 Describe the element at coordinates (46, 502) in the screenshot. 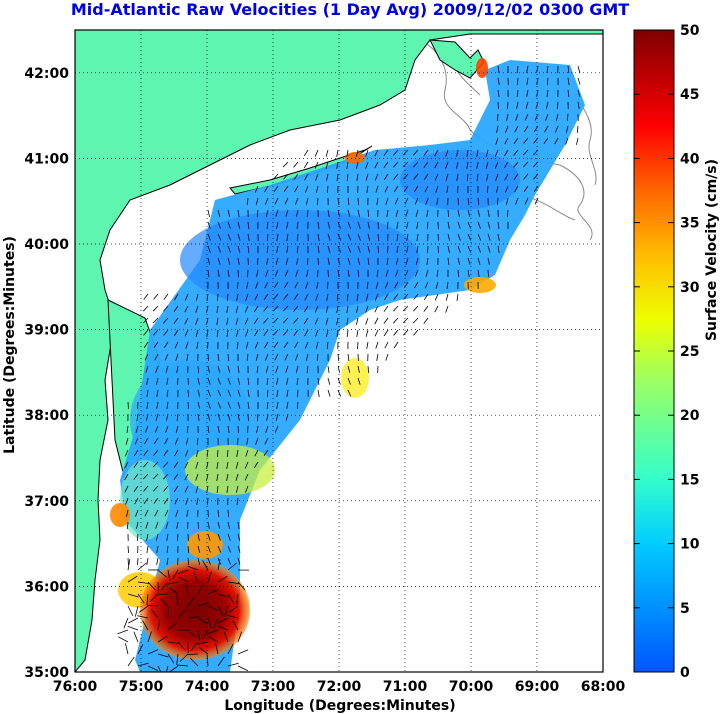

I see `y-tick-label: 37:00` at that location.